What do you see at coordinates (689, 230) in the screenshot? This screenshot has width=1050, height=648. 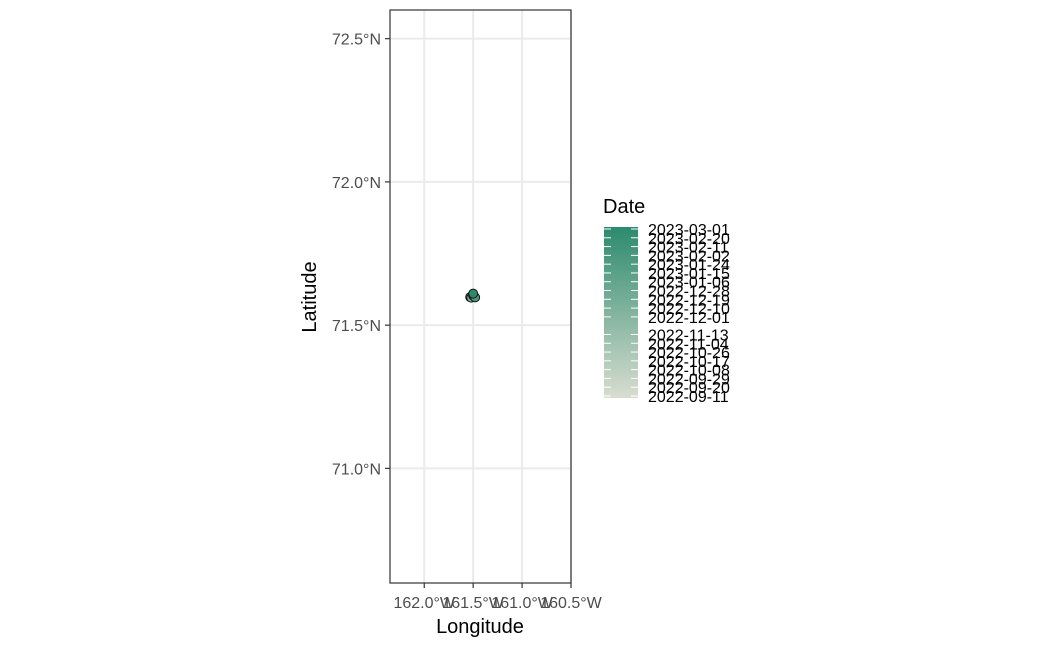 I see `legend-label: 2023-03-01` at bounding box center [689, 230].